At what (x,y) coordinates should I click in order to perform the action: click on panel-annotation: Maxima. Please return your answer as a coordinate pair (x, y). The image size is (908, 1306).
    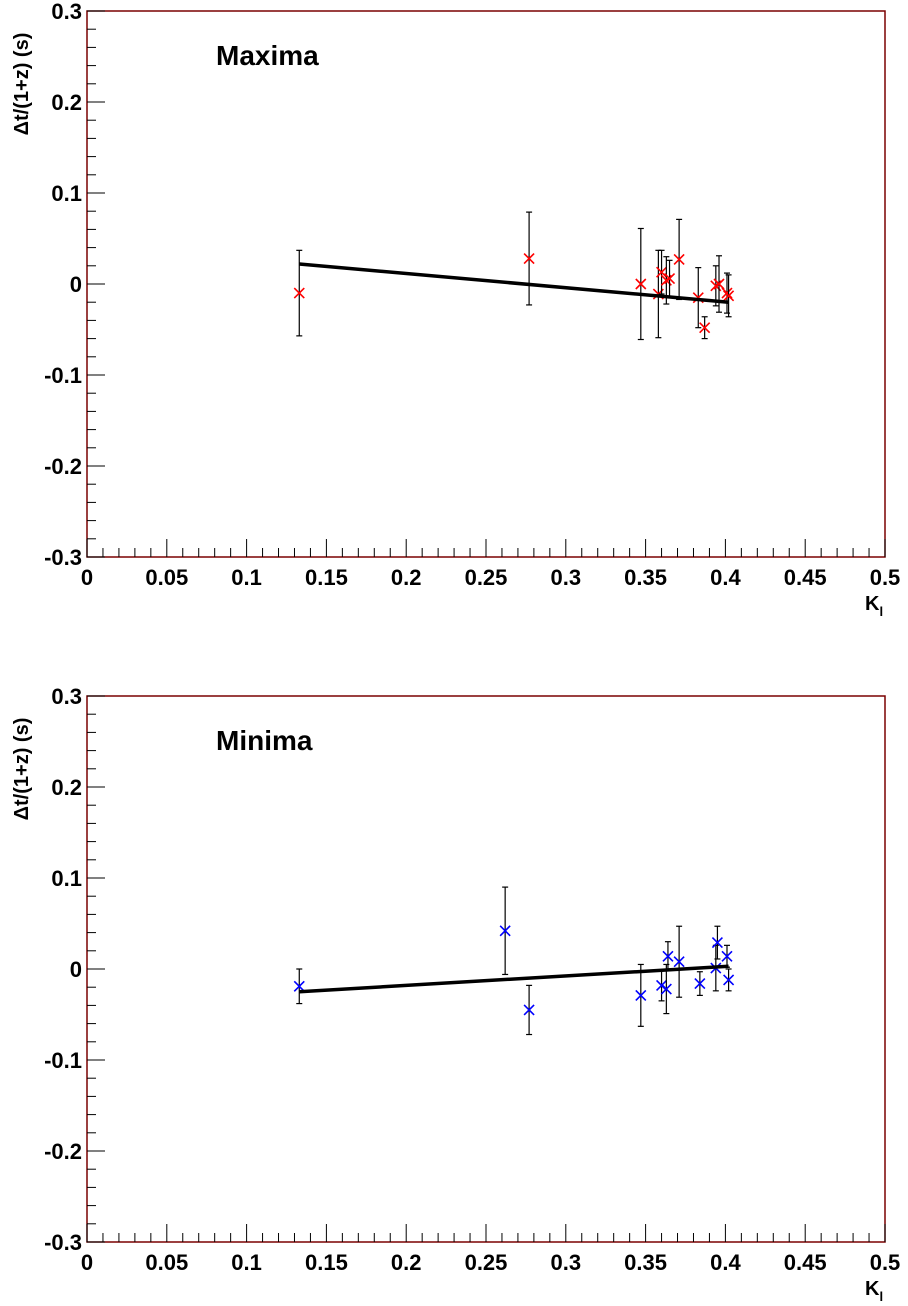
    Looking at the image, I should click on (267, 55).